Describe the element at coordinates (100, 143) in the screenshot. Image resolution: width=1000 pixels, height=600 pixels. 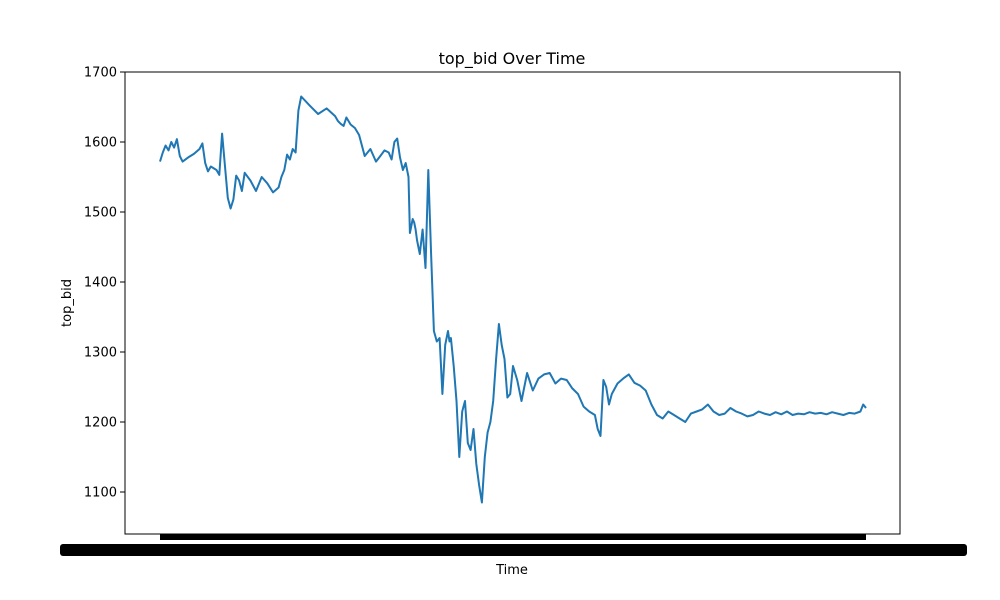
I see `y-tick-label: 1600` at that location.